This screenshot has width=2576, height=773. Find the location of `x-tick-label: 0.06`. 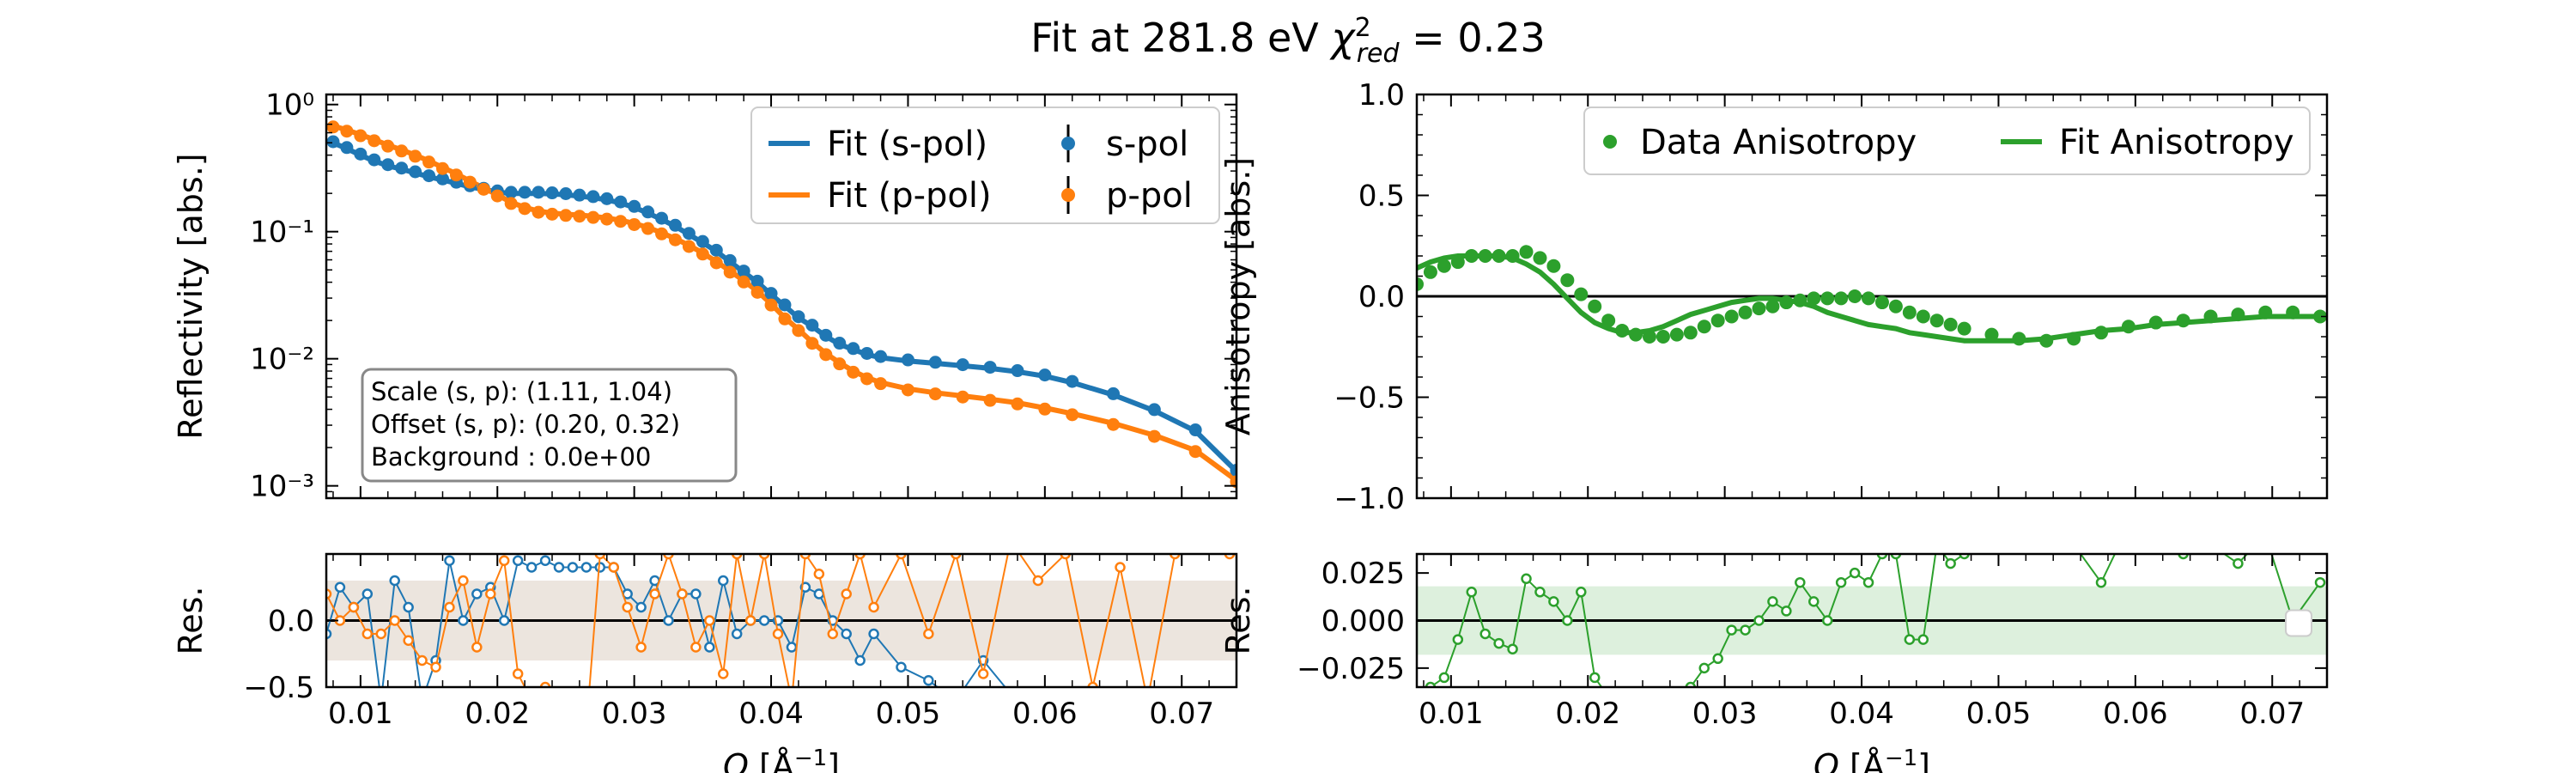

x-tick-label: 0.06 is located at coordinates (1045, 714).